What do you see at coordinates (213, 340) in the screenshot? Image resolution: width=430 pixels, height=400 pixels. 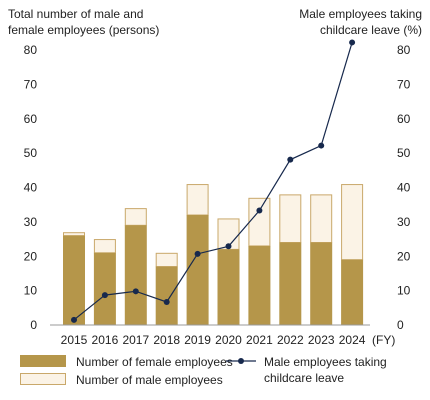 I see `x-axis-ticks: 2015 2016 2017 2018 2019 2020 2021 2022 2023 2024` at bounding box center [213, 340].